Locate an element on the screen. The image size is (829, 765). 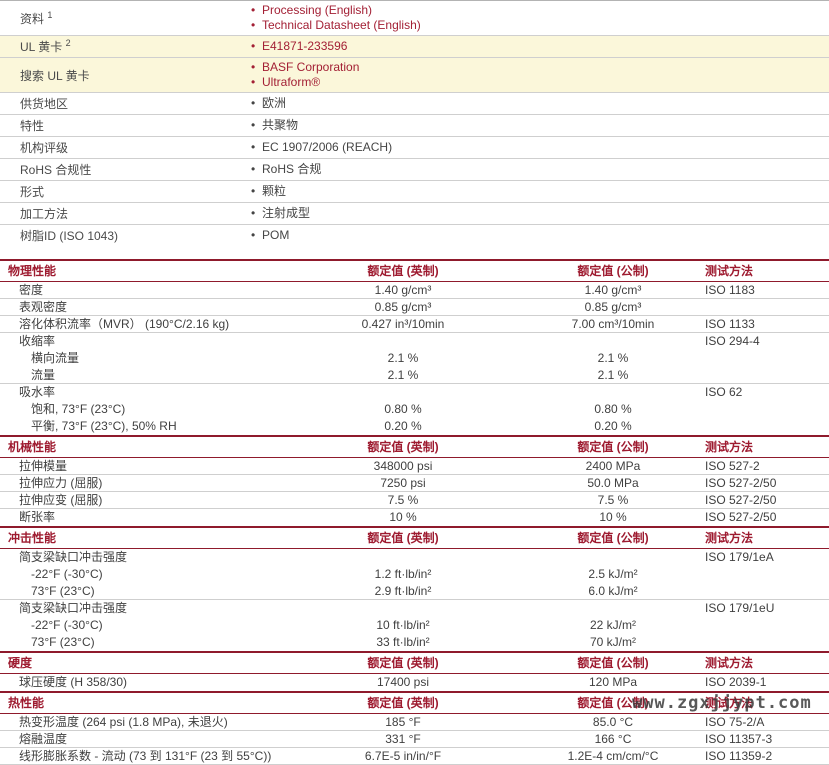
info-value-list: POM is located at coordinates (539, 235).